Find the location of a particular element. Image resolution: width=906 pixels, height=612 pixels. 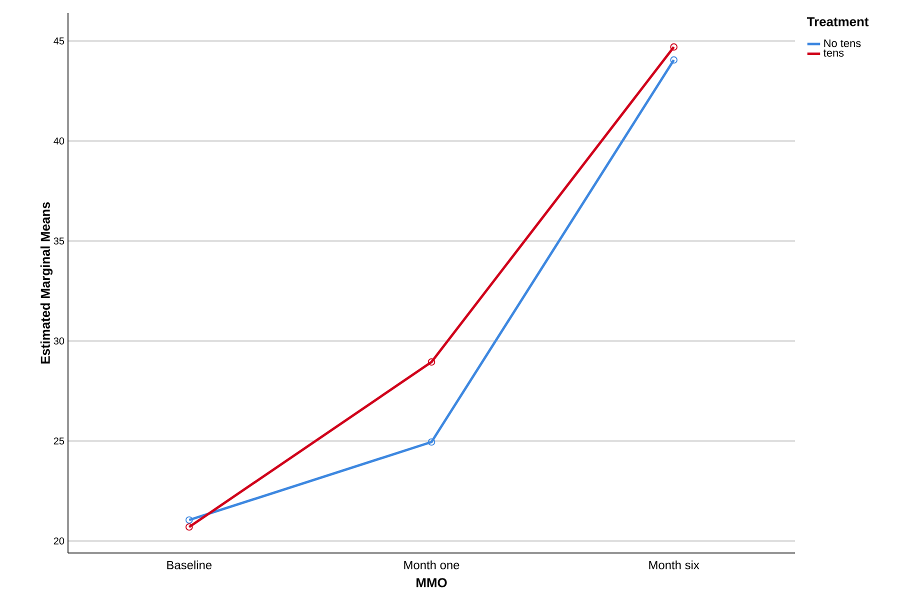

y-tick-label: 35 is located at coordinates (59, 241).